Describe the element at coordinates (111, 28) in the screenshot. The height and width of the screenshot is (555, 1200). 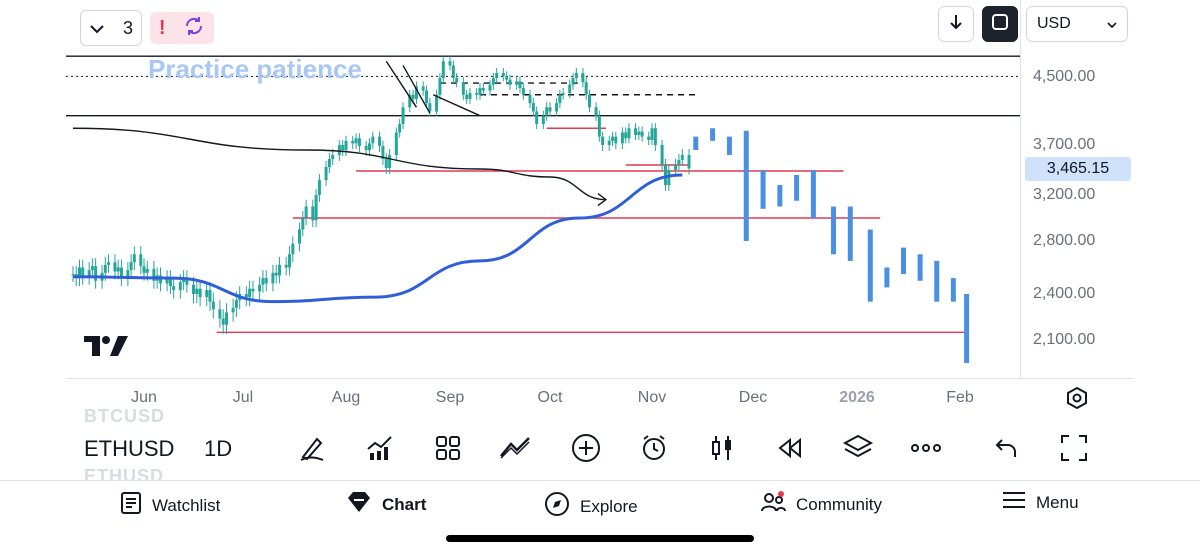
I see `interval-count-dropdown: 3` at that location.